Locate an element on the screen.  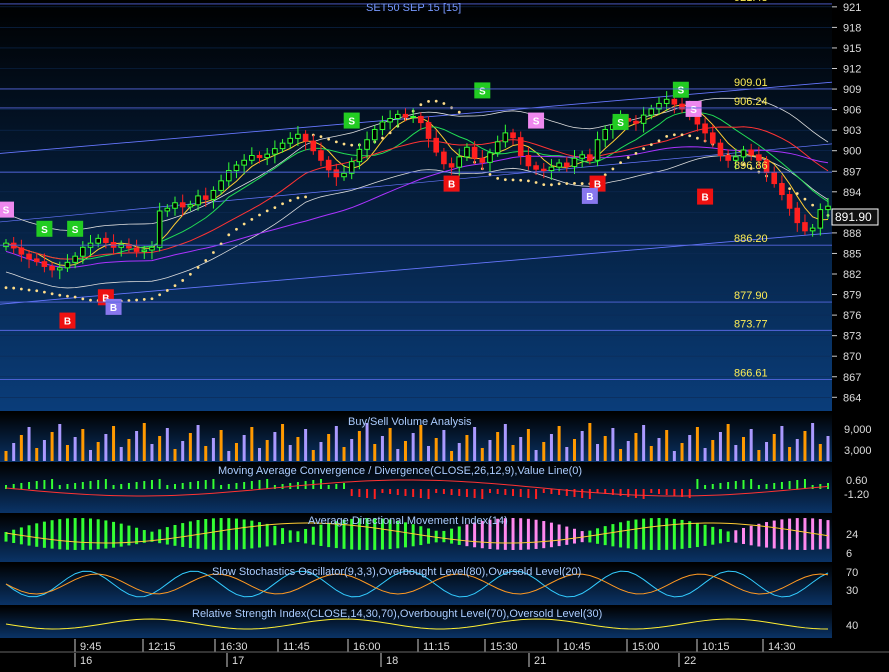
y-tick-label: 885 is located at coordinates (852, 254).